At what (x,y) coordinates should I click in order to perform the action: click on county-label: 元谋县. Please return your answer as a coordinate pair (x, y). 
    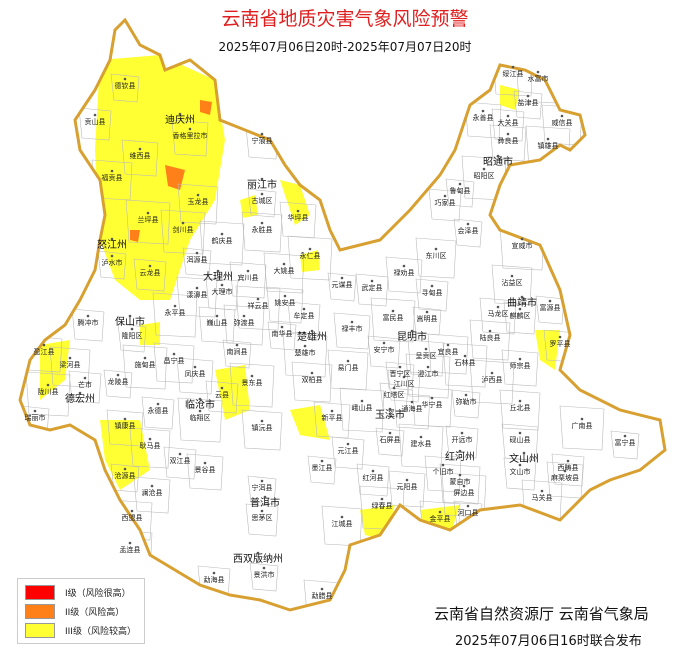
    Looking at the image, I should click on (342, 284).